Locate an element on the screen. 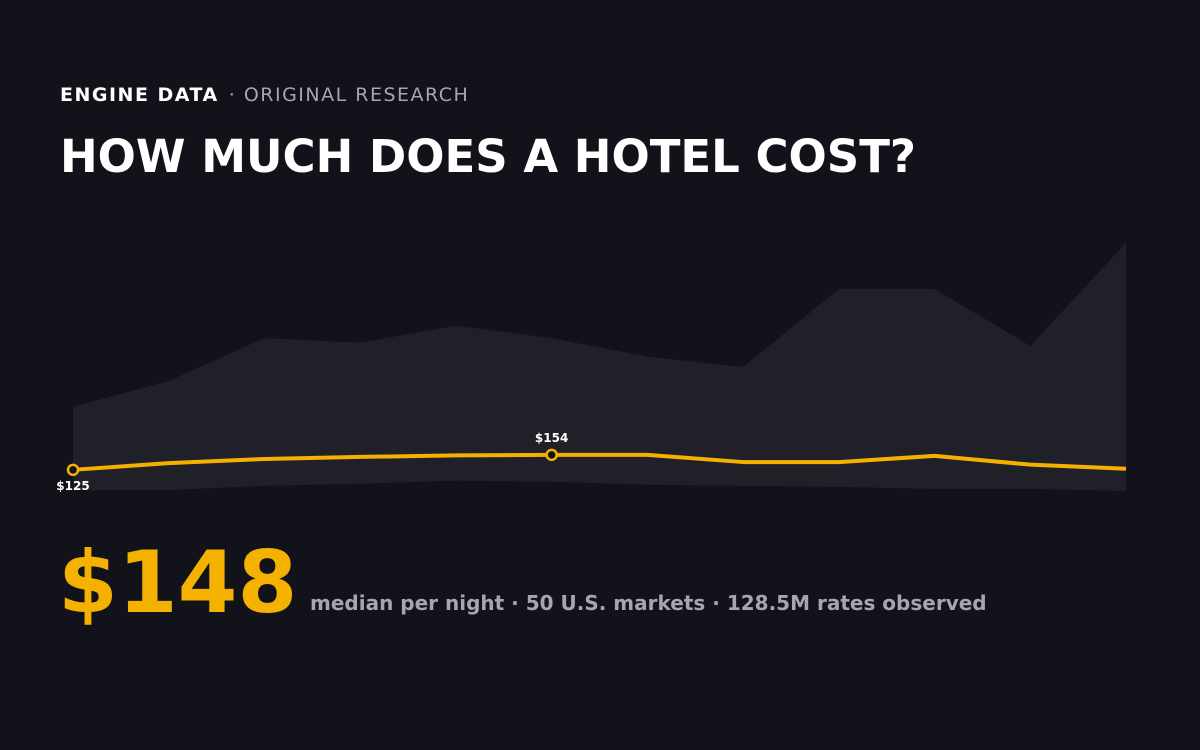 The height and width of the screenshot is (750, 1200). value-label: $125 is located at coordinates (72, 486).